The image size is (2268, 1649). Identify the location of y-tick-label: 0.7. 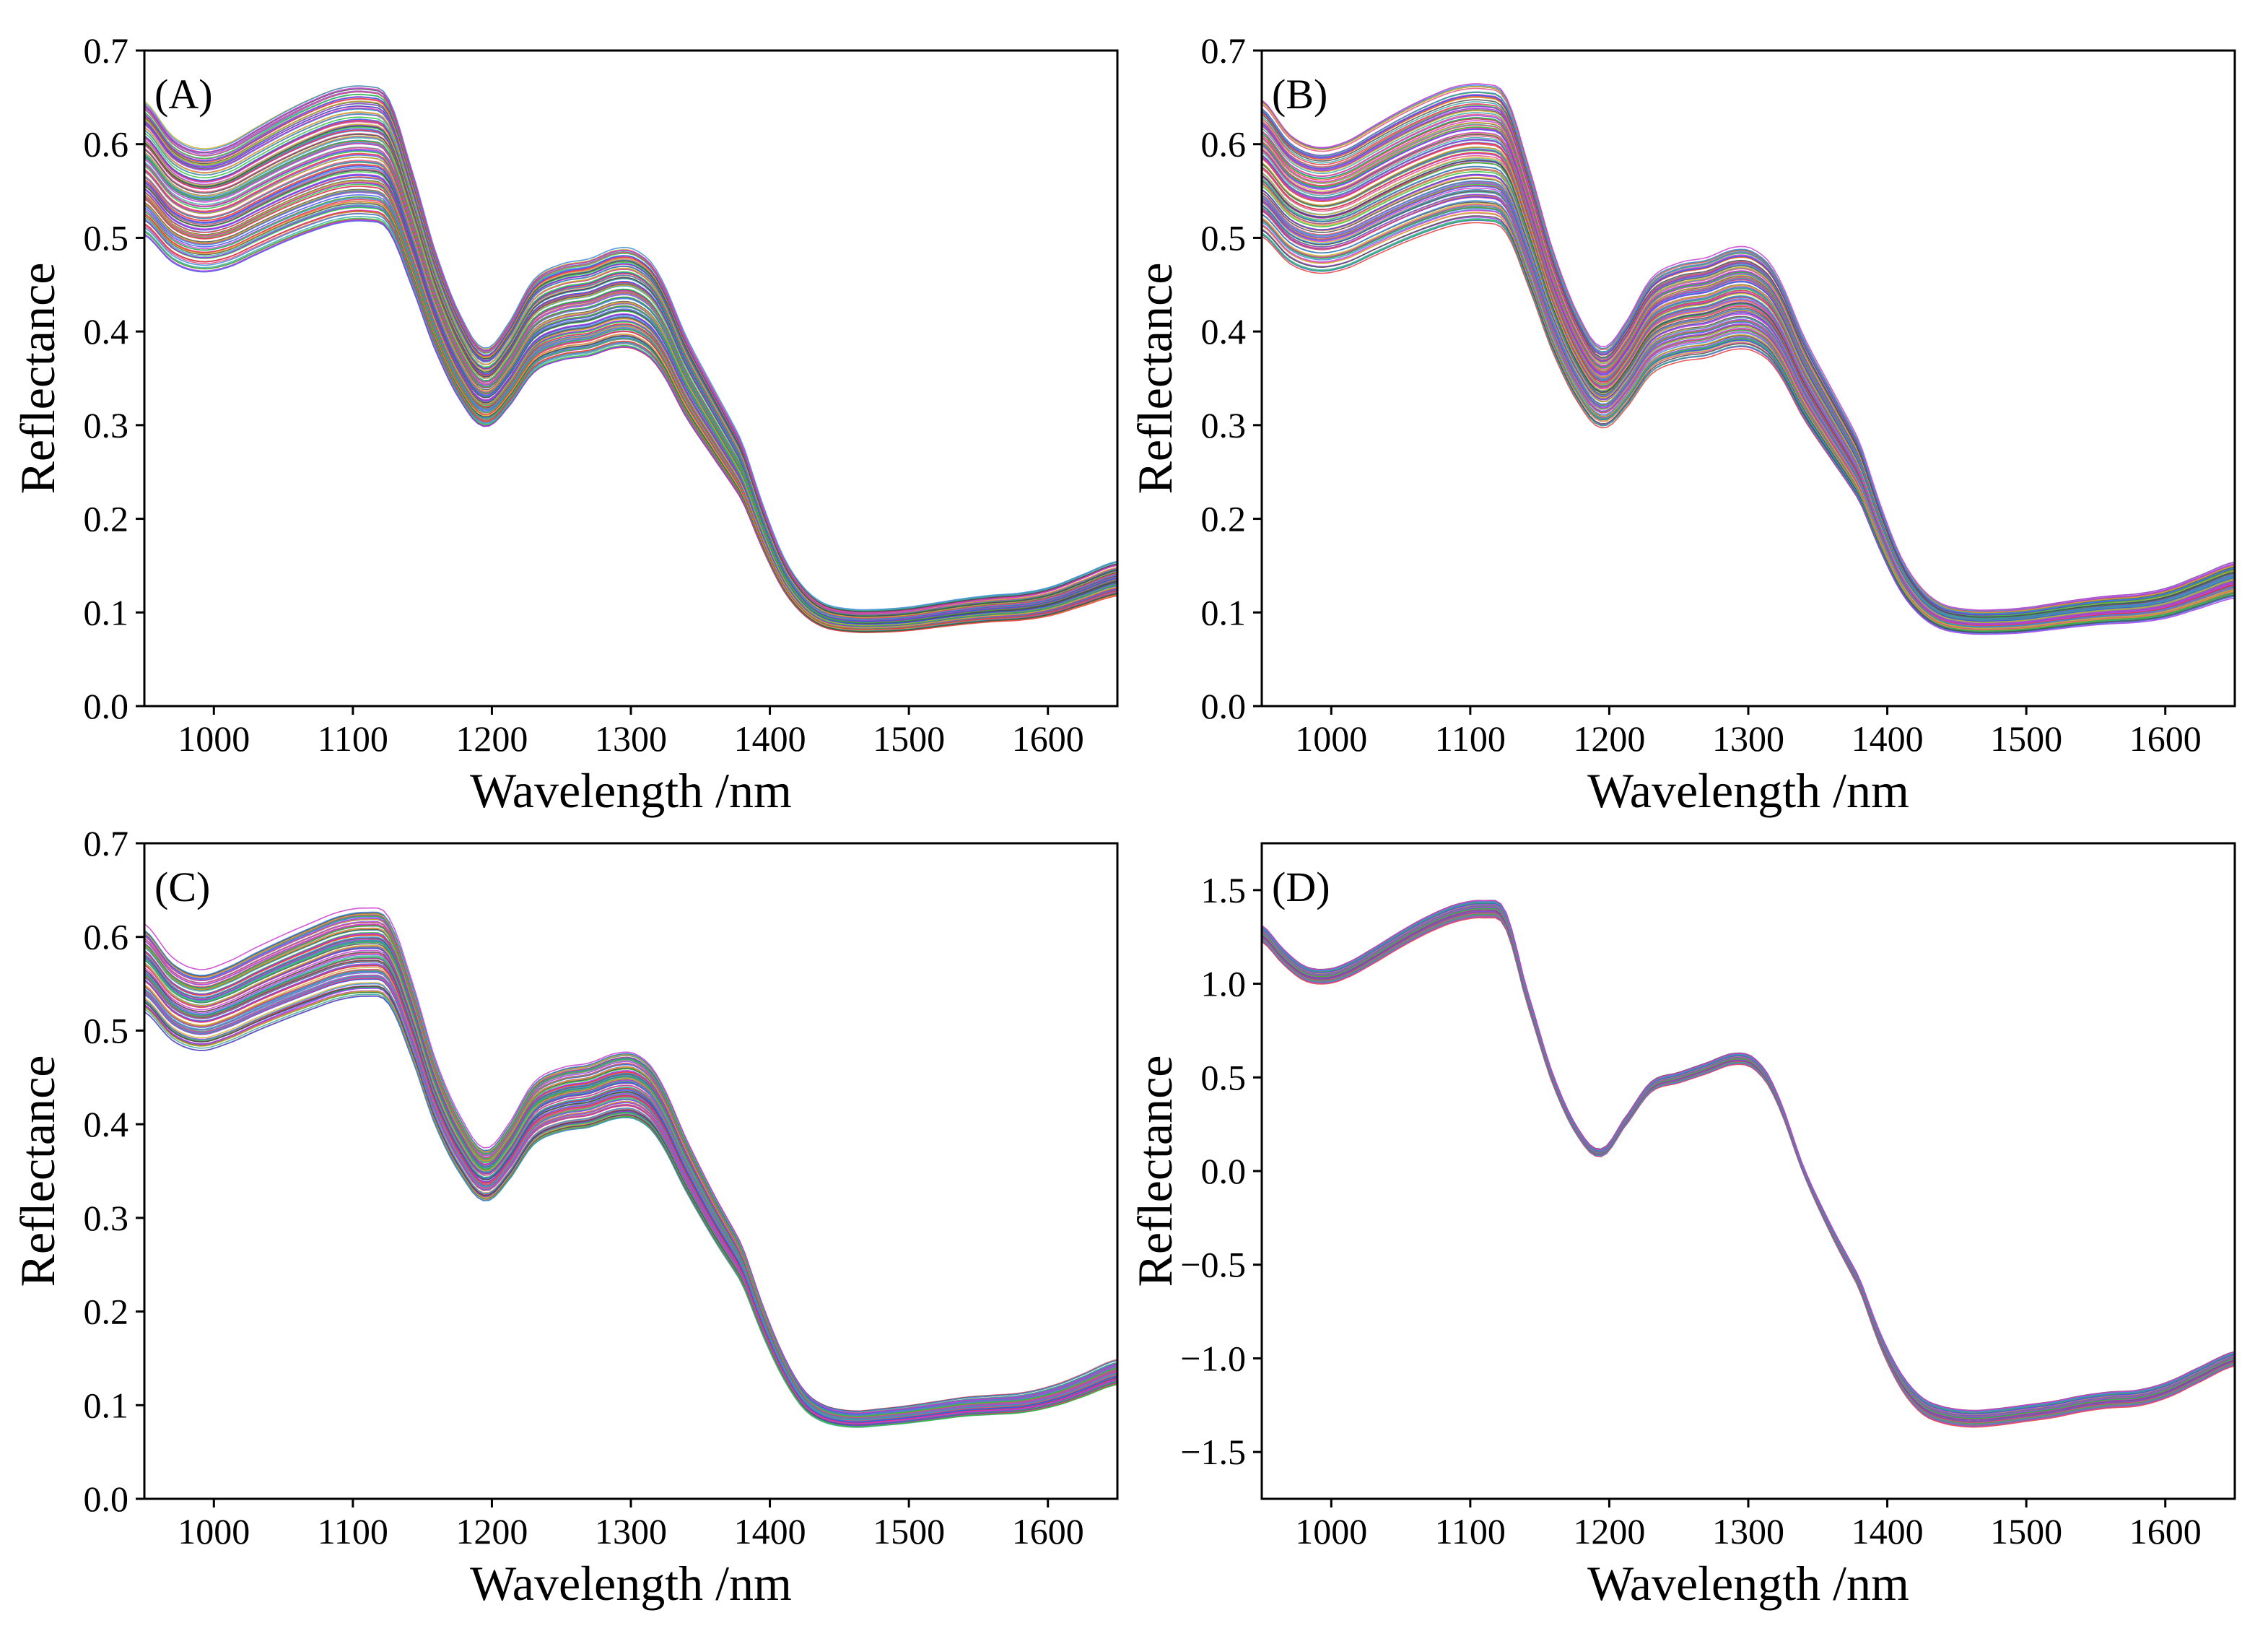
(106, 843).